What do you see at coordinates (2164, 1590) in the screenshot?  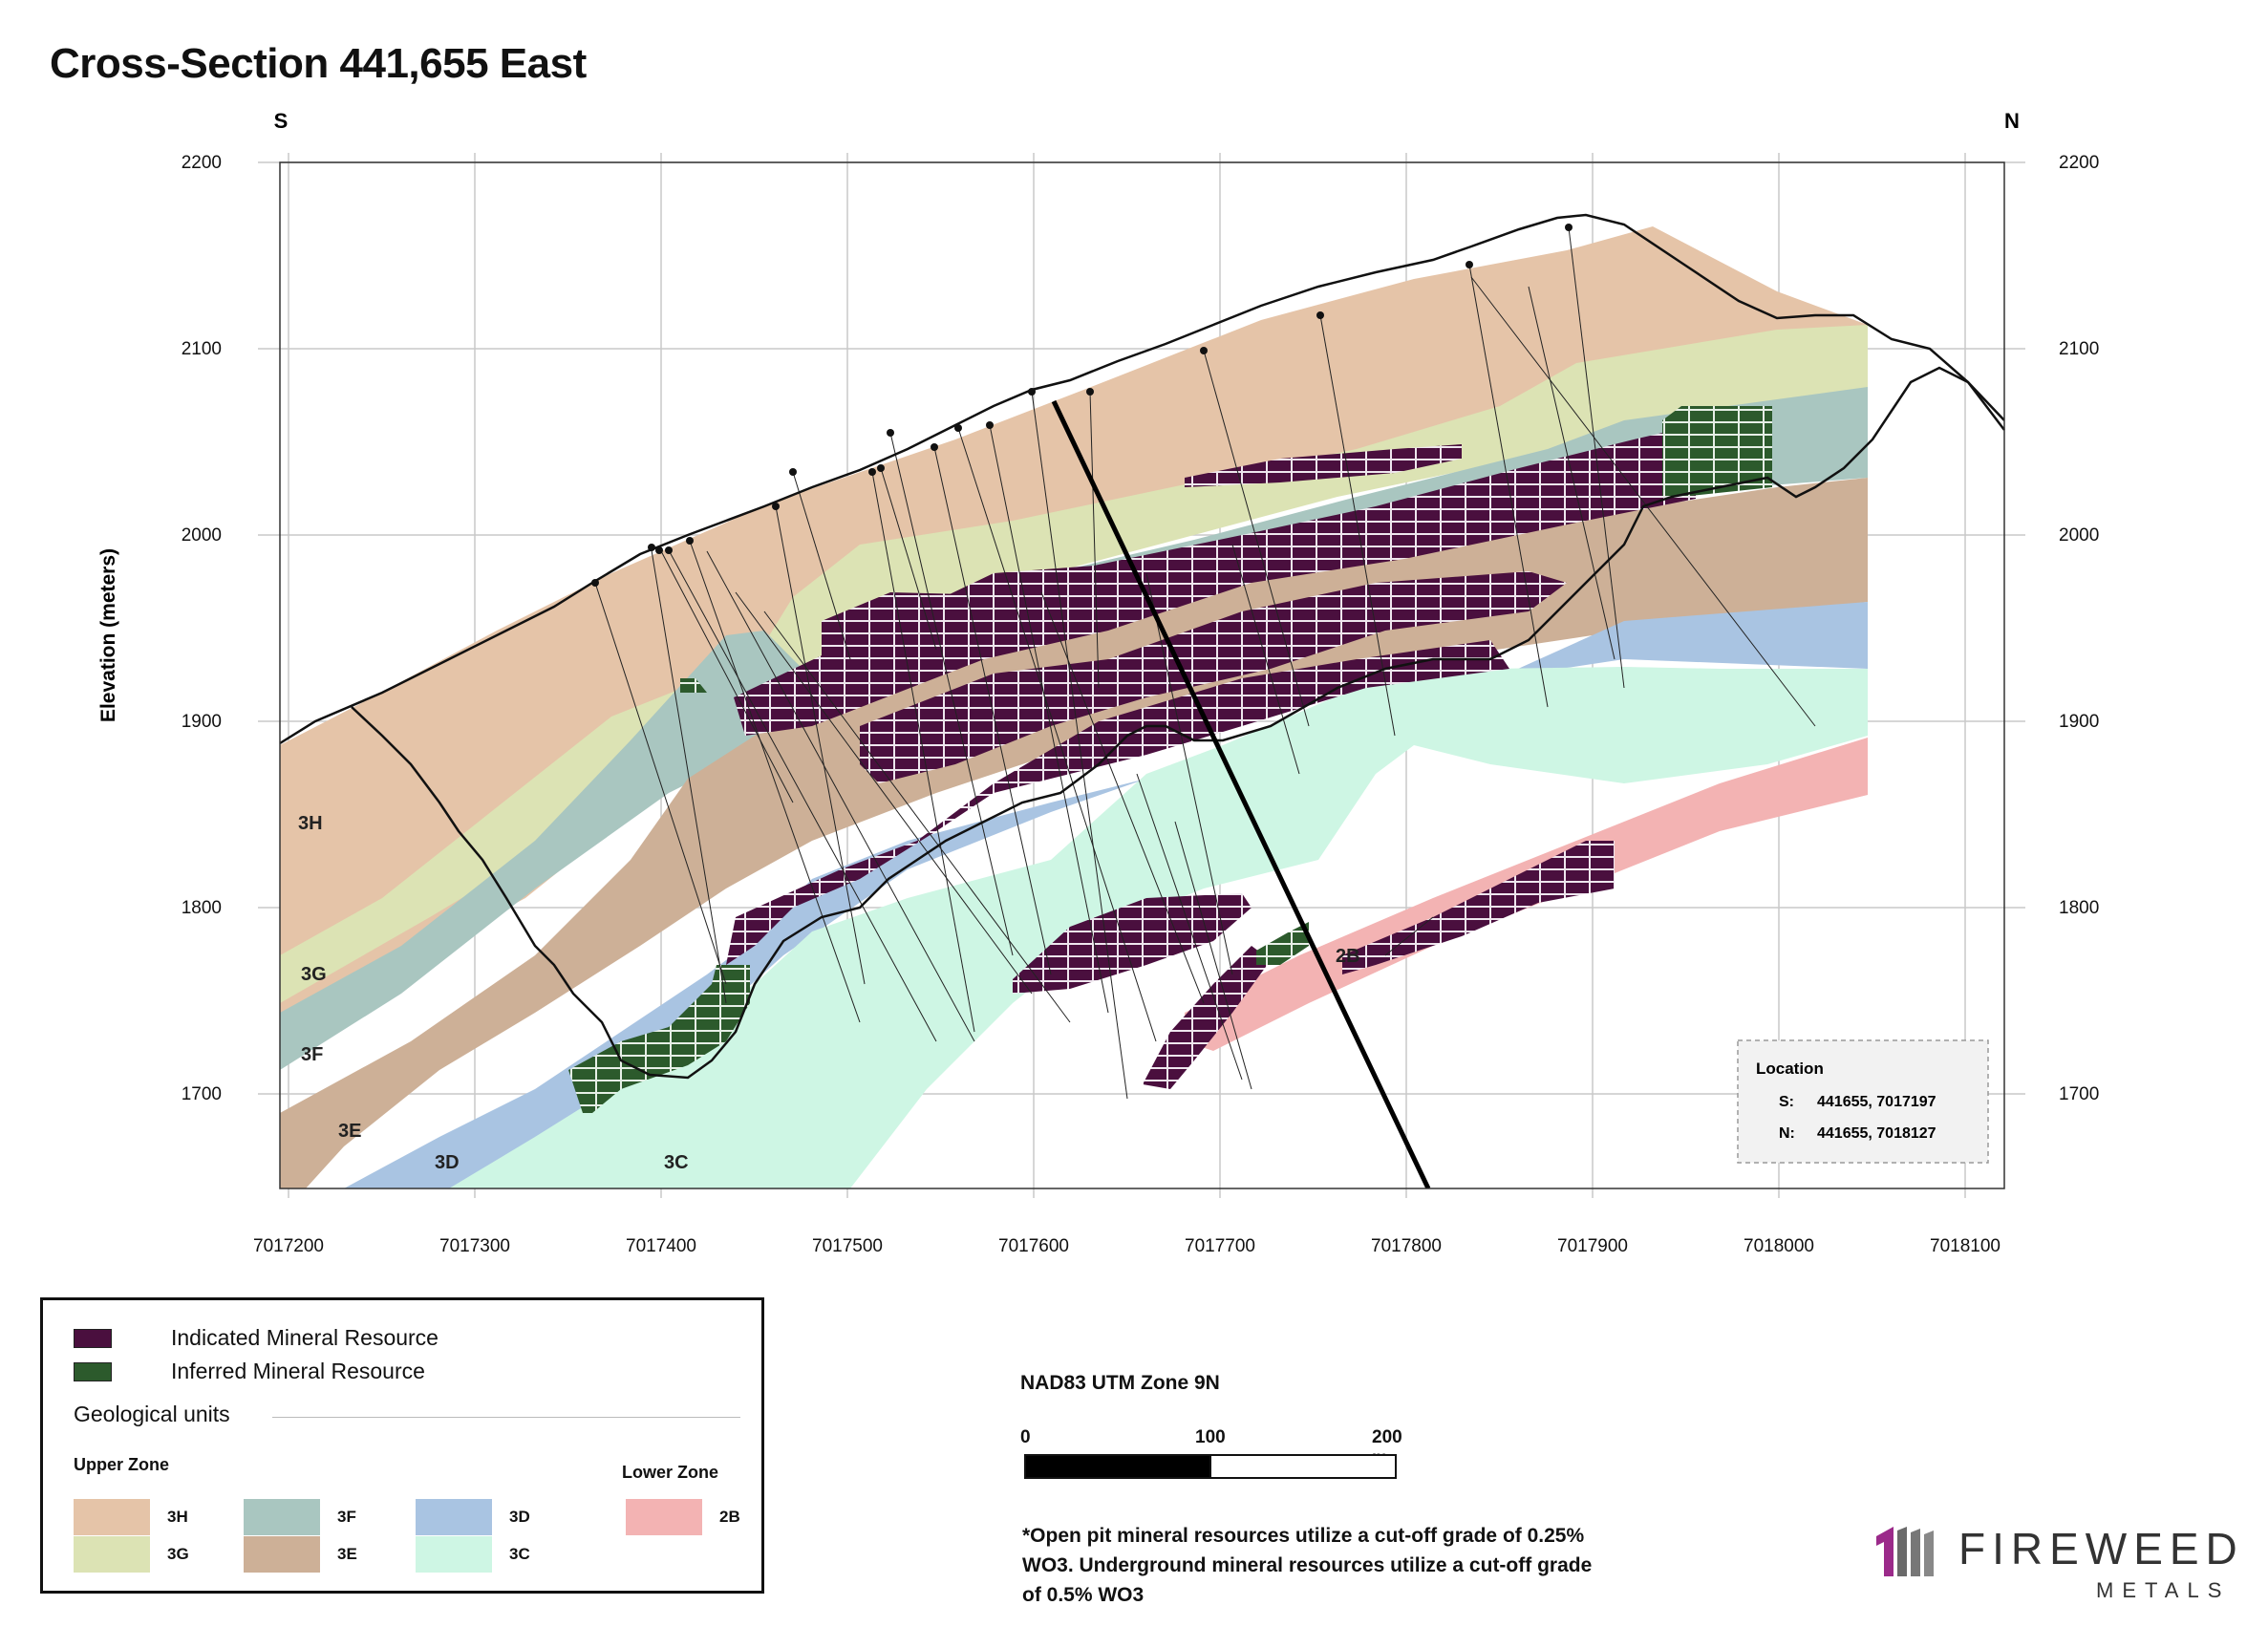 I see `logo-subtitle: METALS` at bounding box center [2164, 1590].